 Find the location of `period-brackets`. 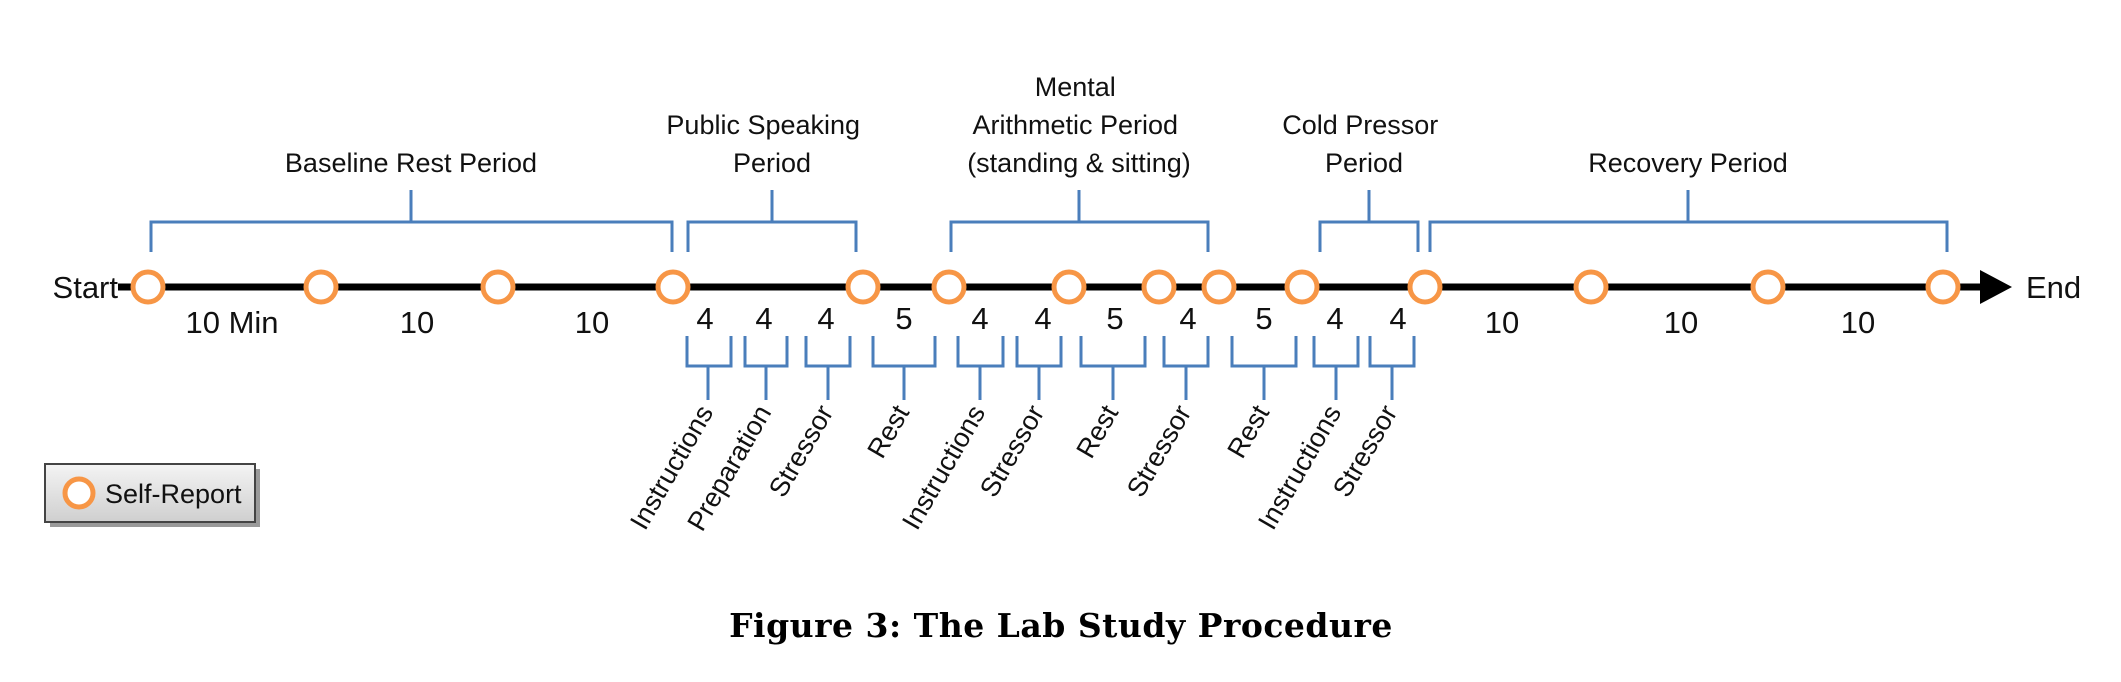

period-brackets is located at coordinates (1049, 221).